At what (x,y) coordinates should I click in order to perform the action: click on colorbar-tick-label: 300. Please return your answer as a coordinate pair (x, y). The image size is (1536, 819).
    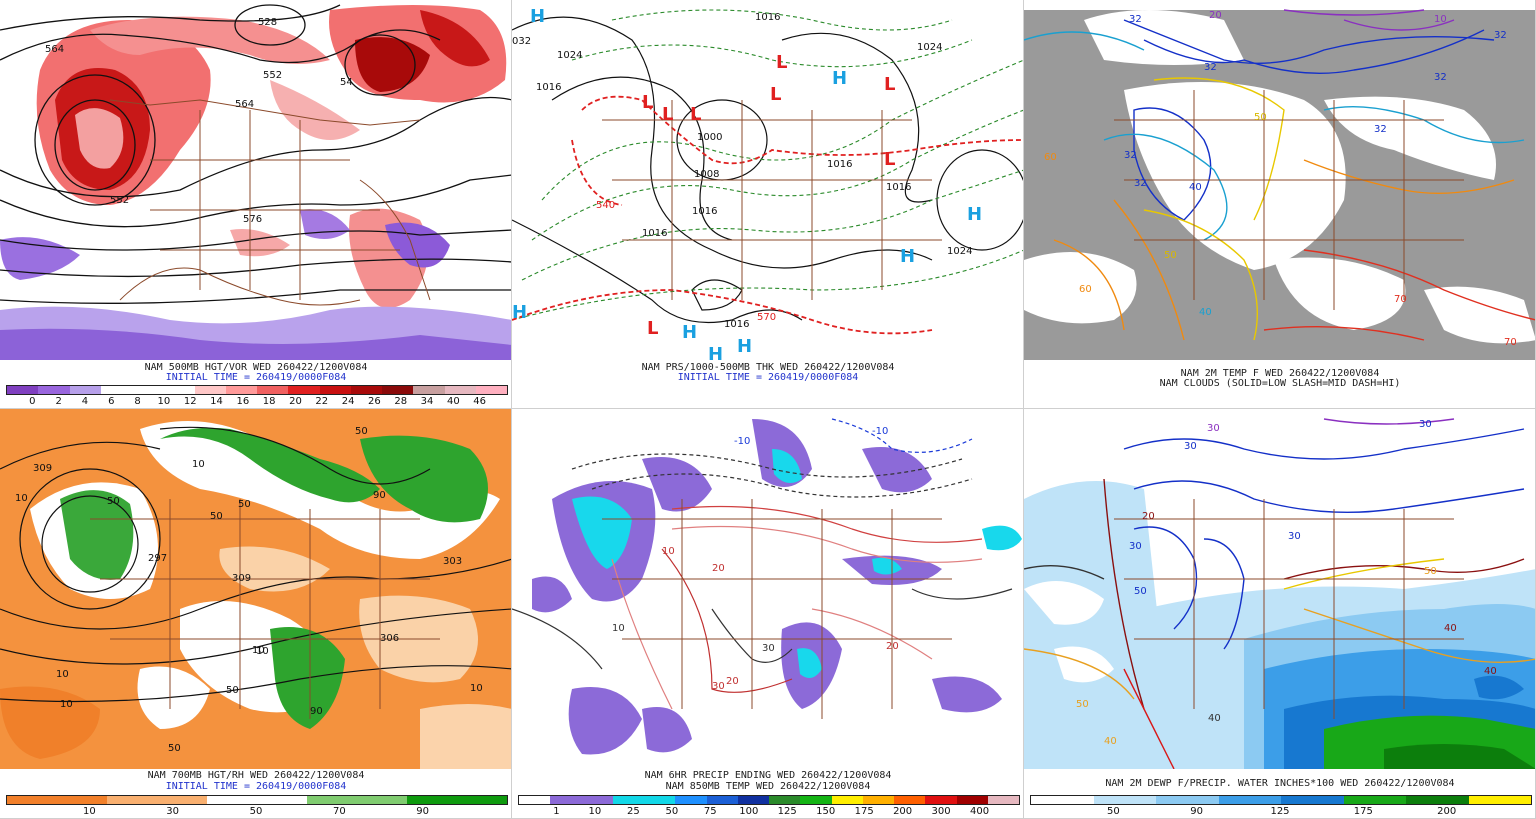
    Looking at the image, I should click on (941, 811).